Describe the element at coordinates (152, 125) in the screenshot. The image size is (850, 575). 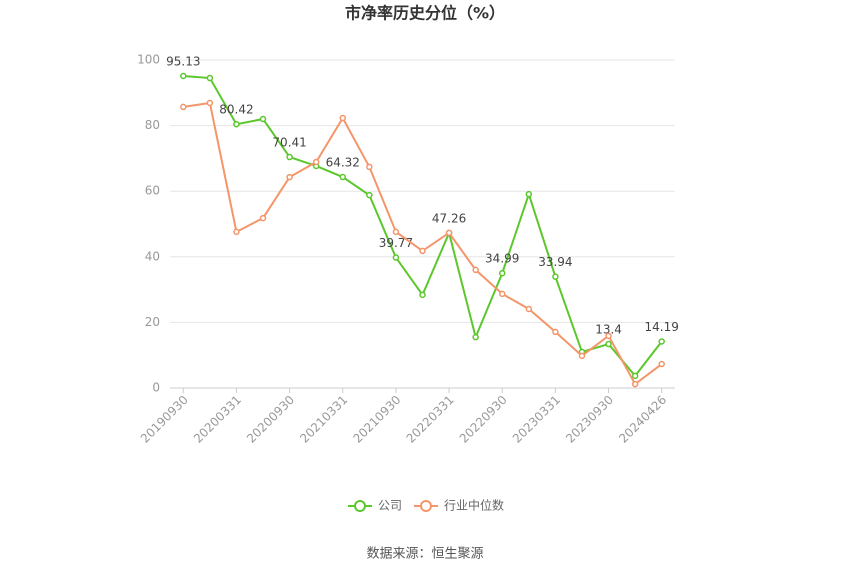
I see `y-tick-label: 80` at that location.